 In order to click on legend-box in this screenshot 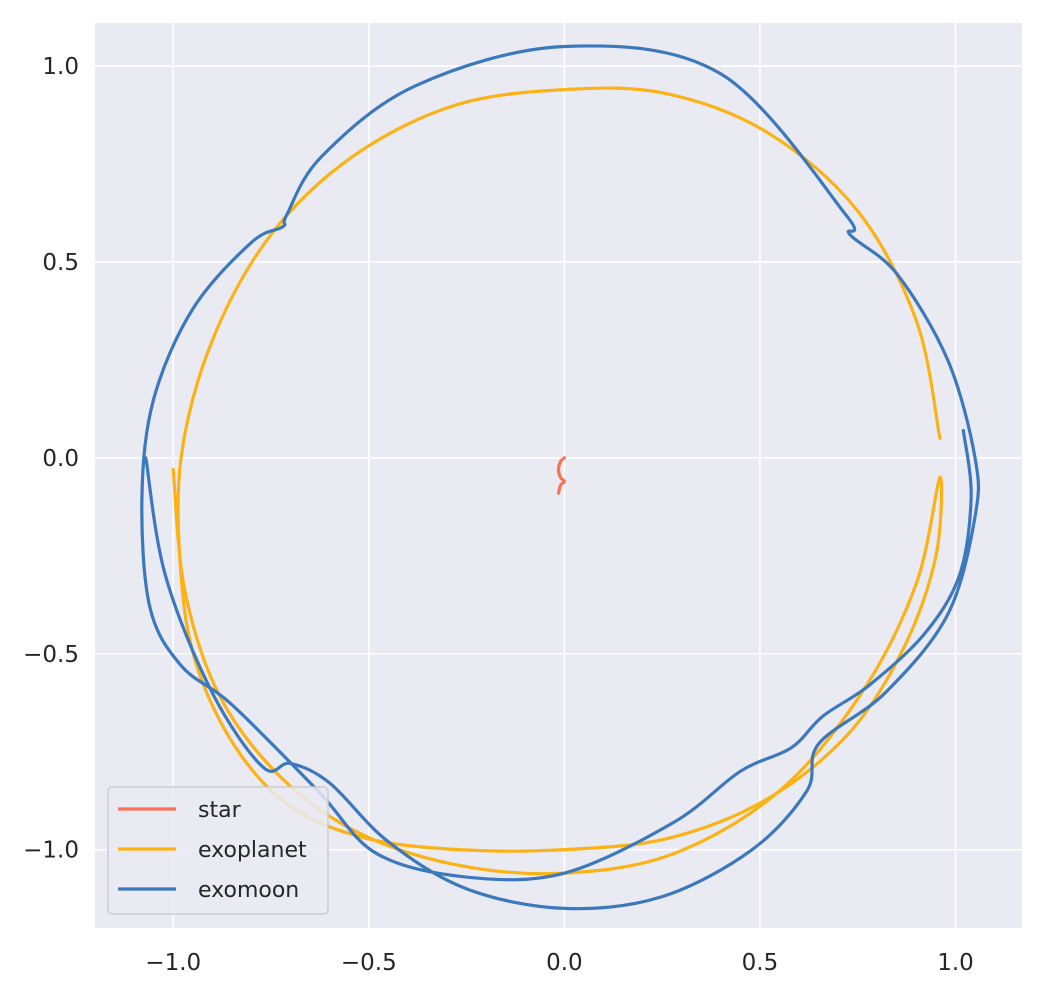, I will do `click(218, 850)`.